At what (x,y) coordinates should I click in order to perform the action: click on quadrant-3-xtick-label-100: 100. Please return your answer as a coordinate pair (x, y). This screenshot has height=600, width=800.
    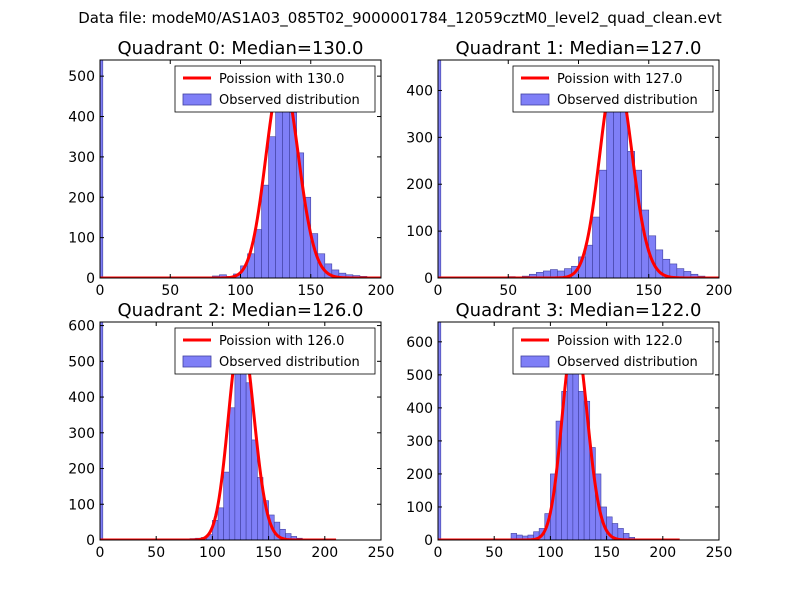
    Looking at the image, I should click on (550, 553).